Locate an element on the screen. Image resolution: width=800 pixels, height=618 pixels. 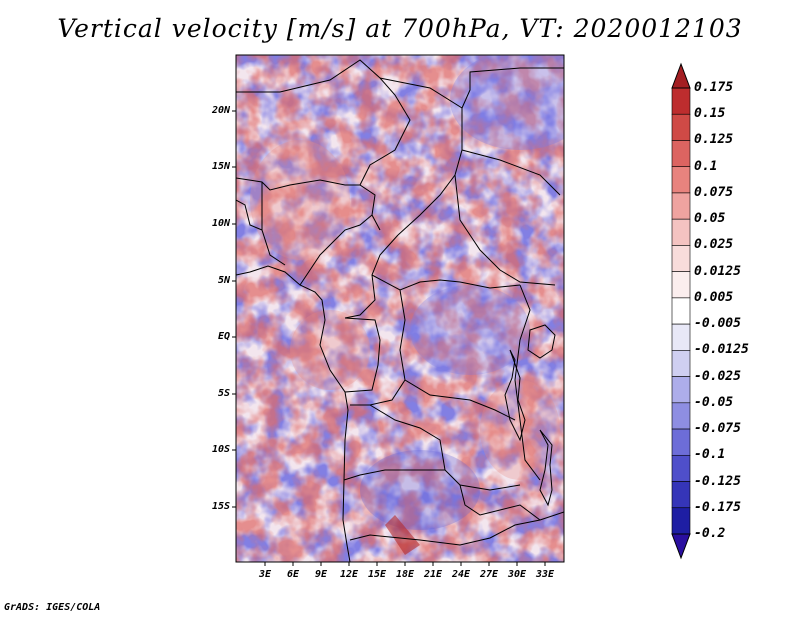
colorbar-label: -0.0125 is located at coordinates (721, 350).